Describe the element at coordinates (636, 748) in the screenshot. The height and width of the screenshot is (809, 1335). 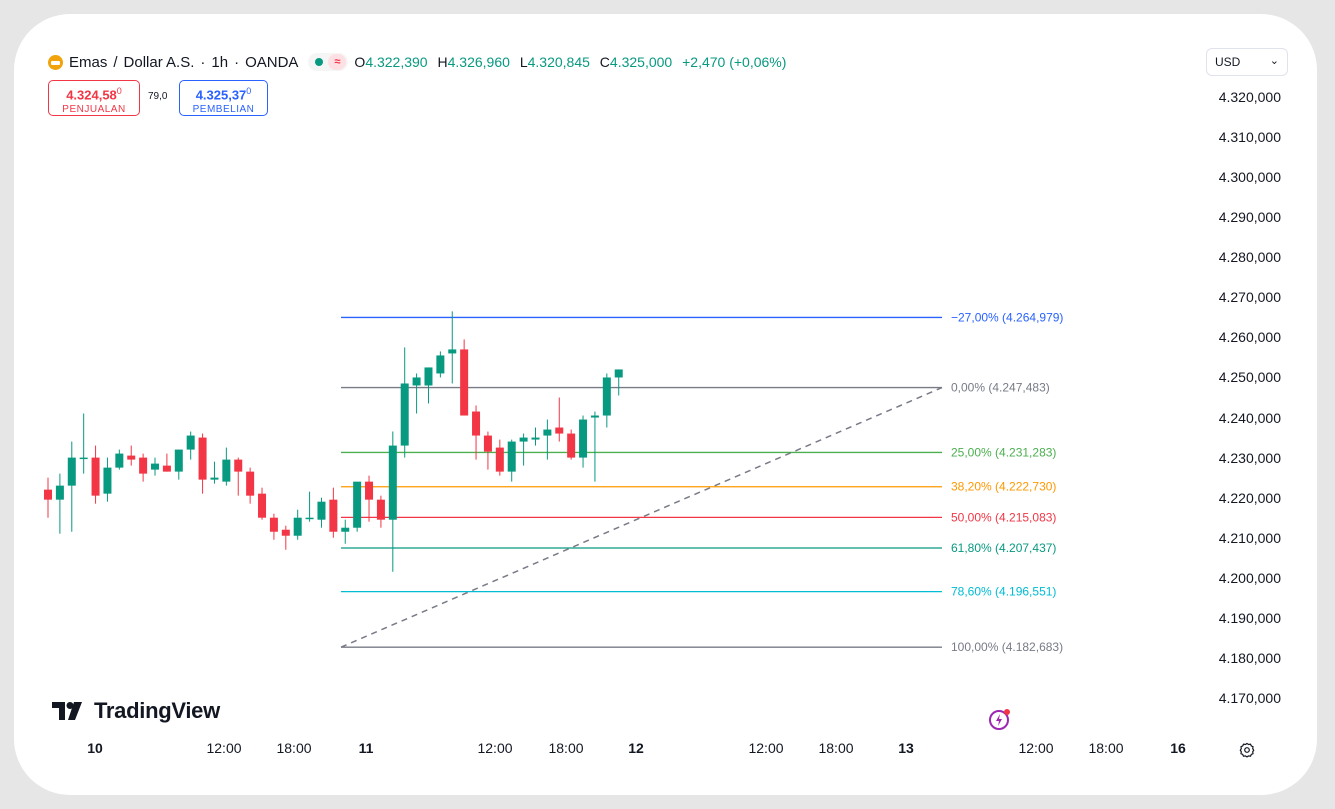
I see `time-axis-label: 12` at that location.